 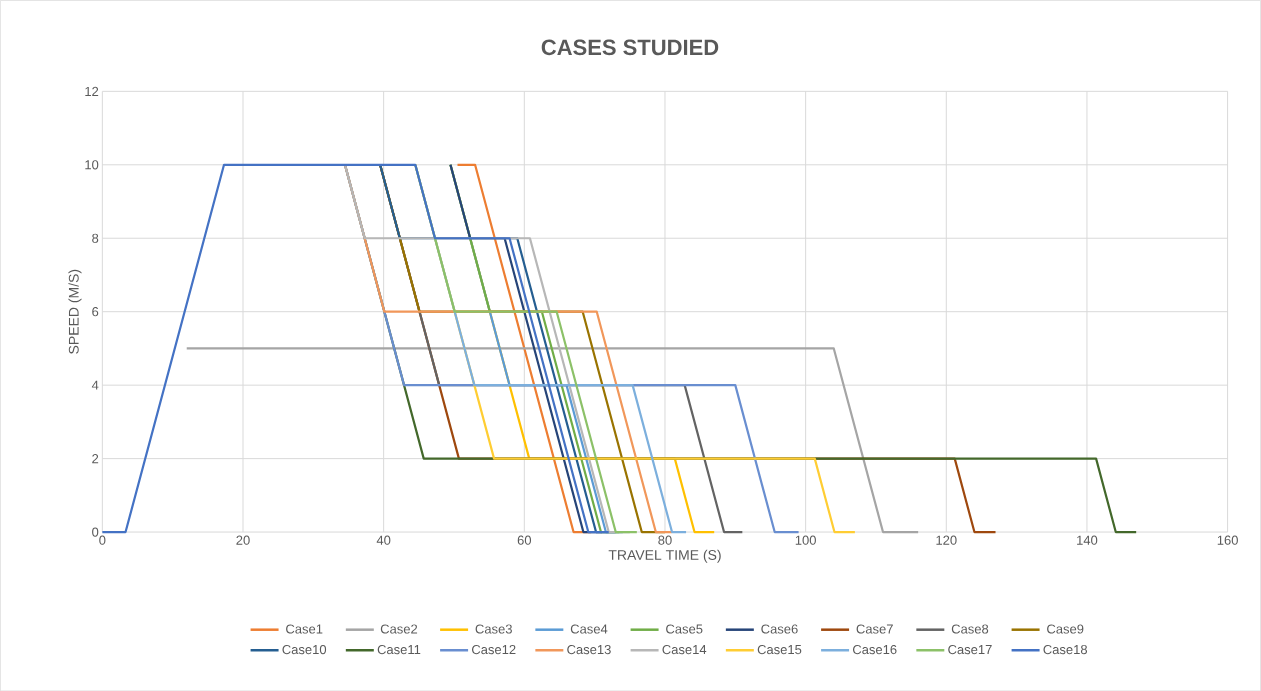 What do you see at coordinates (664, 556) in the screenshot?
I see `x-axis-title: TRAVEL TIME (S)` at bounding box center [664, 556].